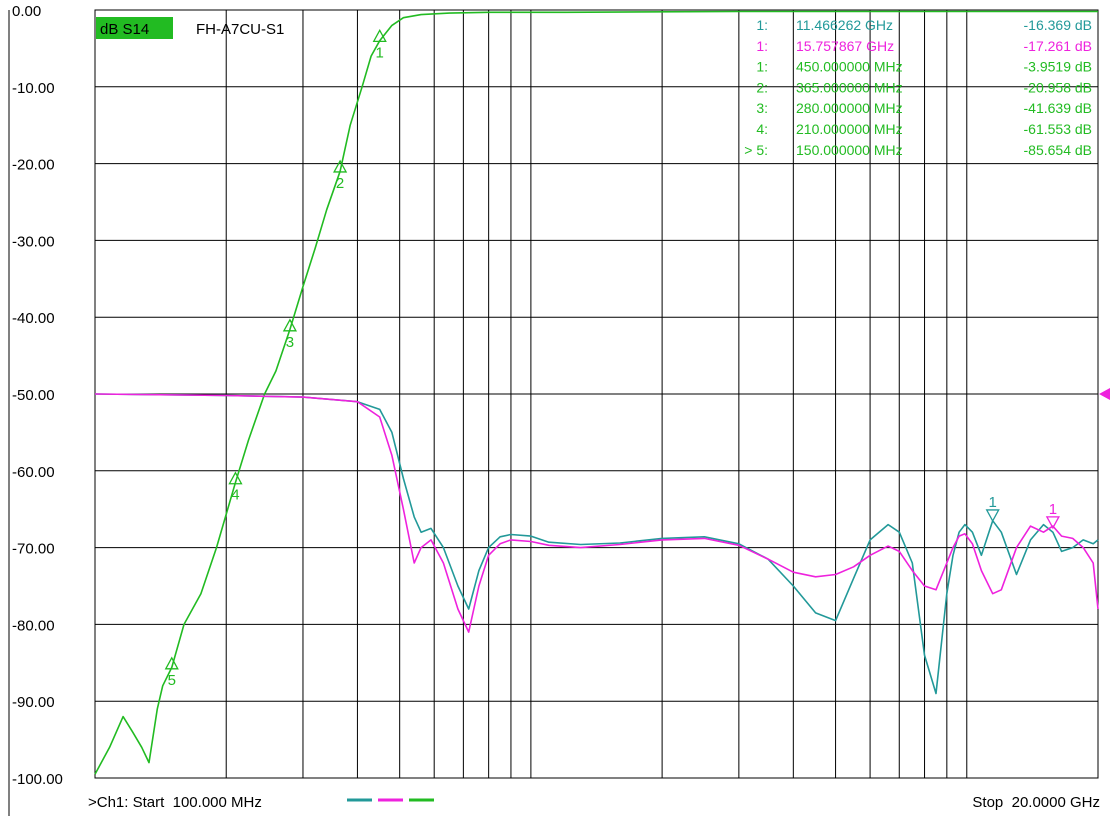 The image size is (1114, 821). I want to click on marker-row-index: > 5:, so click(756, 150).